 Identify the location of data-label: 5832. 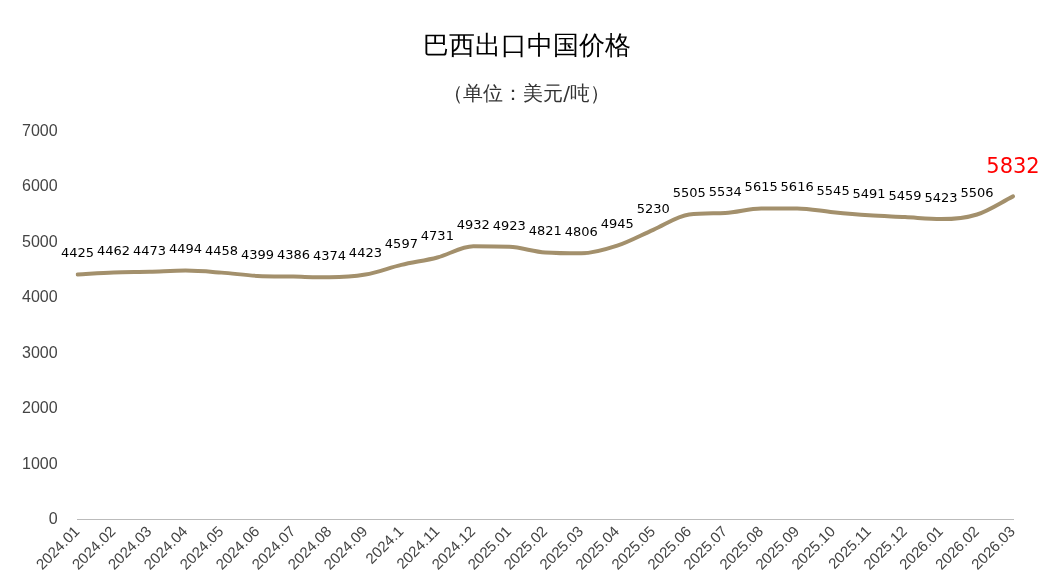
(1013, 166).